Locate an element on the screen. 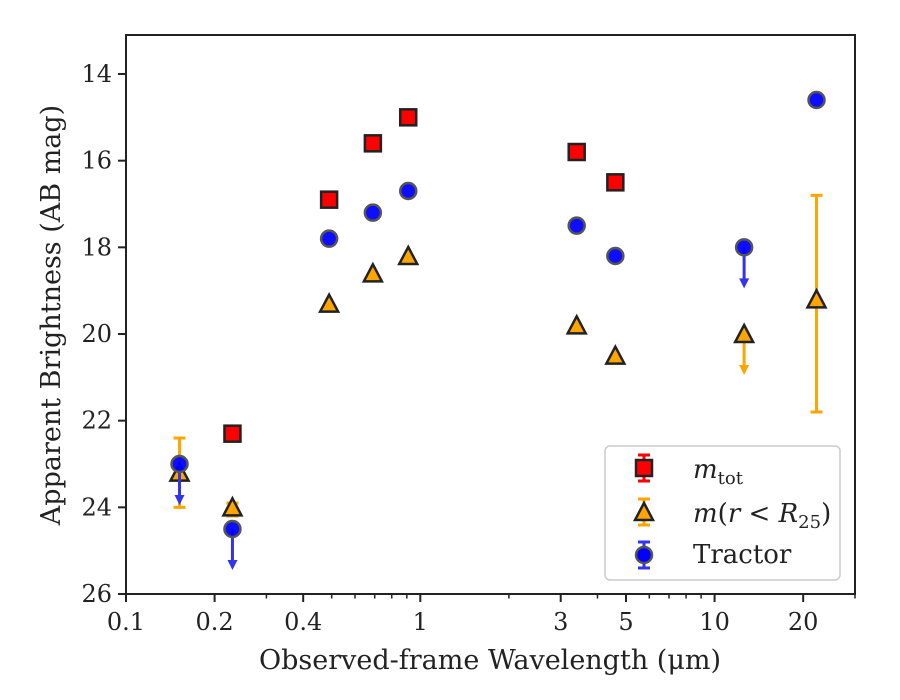 The height and width of the screenshot is (700, 900). y-tick-label-4: 22 is located at coordinates (96, 421).